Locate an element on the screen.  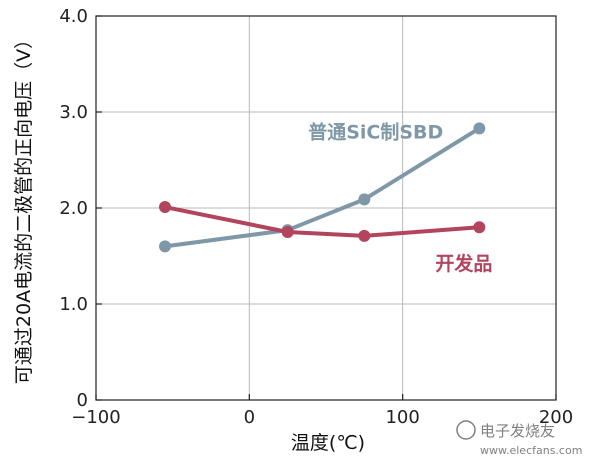
y-tick-label: 3.0 is located at coordinates (73, 112).